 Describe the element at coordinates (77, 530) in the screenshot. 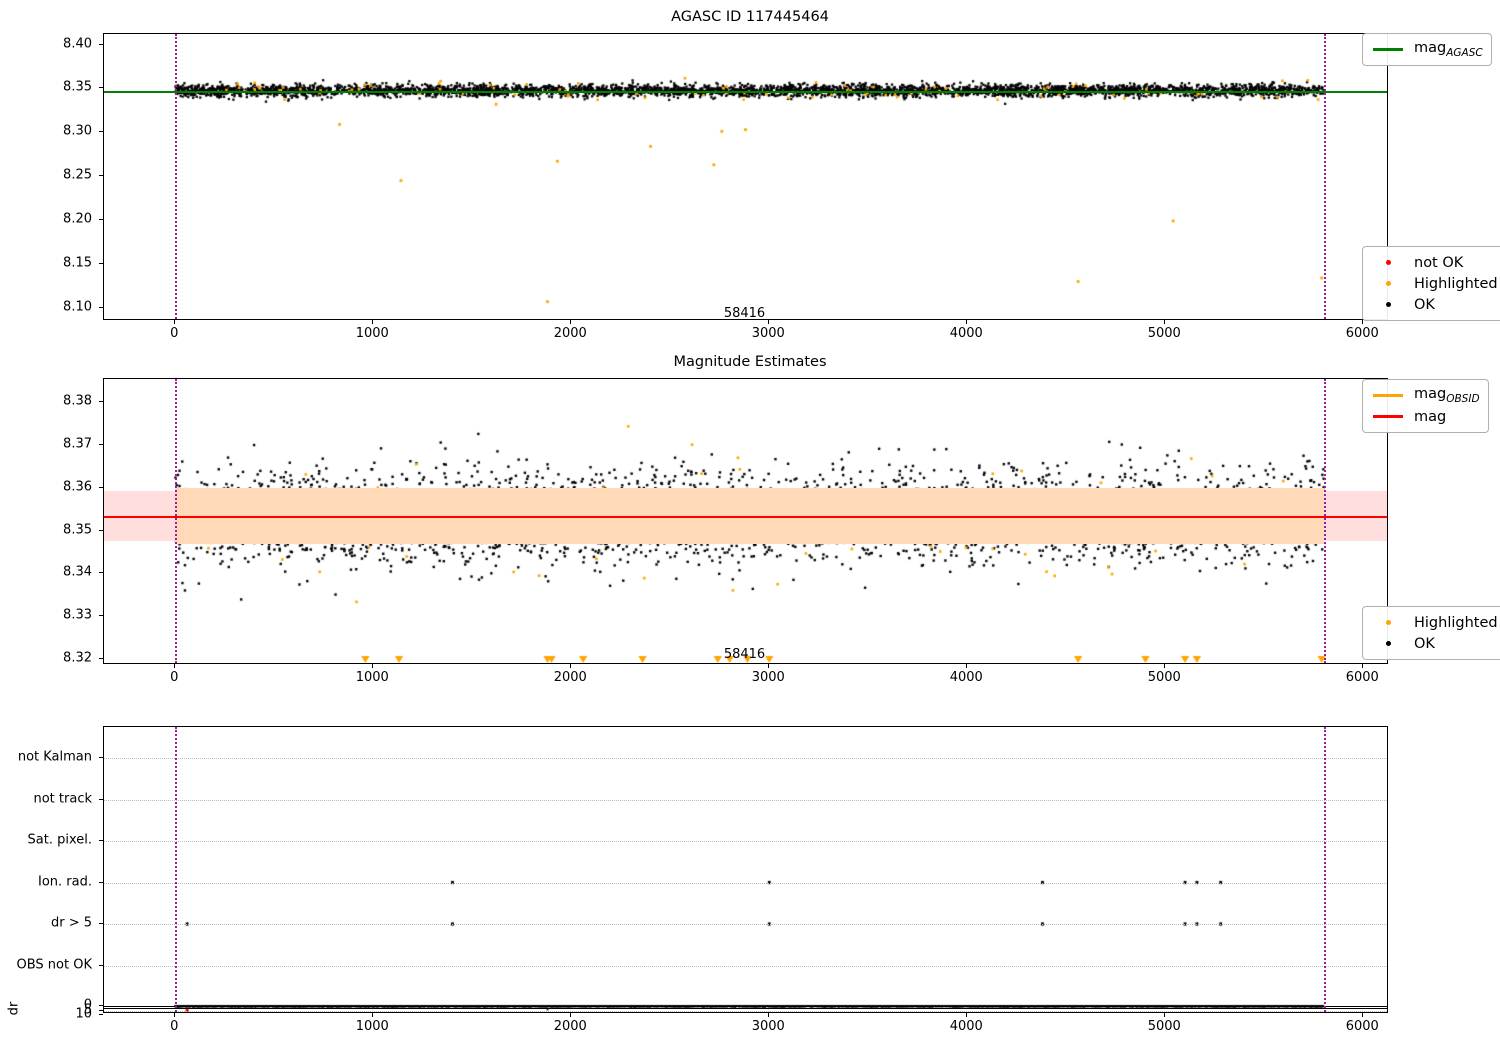

I see `y-tick-label: 8.35` at that location.